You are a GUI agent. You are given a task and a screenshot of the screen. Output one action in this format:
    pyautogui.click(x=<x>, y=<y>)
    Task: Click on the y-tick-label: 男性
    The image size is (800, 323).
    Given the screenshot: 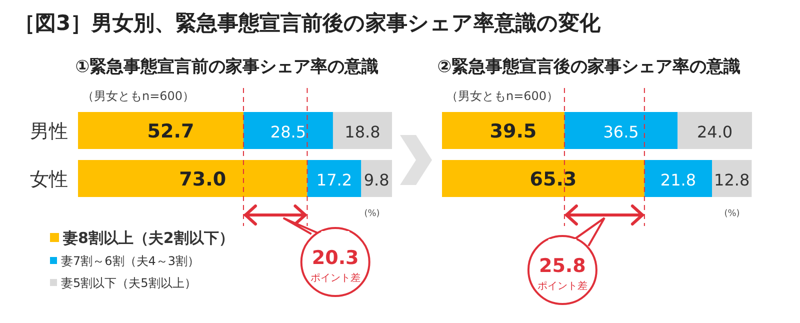 What is the action you would take?
    pyautogui.click(x=49, y=131)
    